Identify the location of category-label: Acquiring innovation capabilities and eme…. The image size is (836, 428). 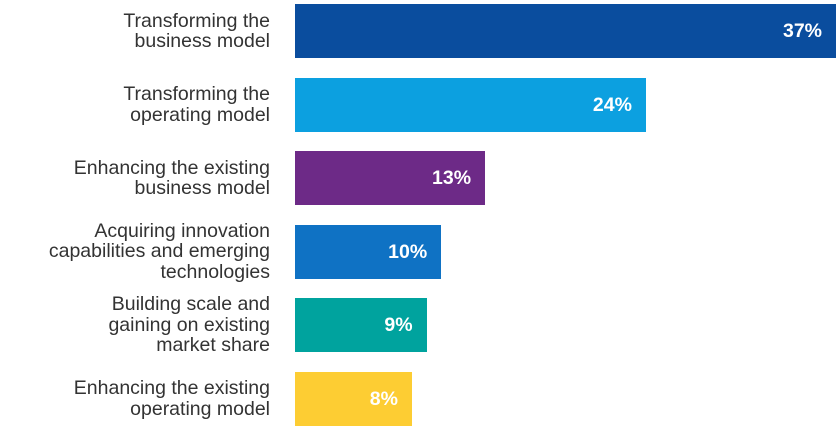
(159, 251).